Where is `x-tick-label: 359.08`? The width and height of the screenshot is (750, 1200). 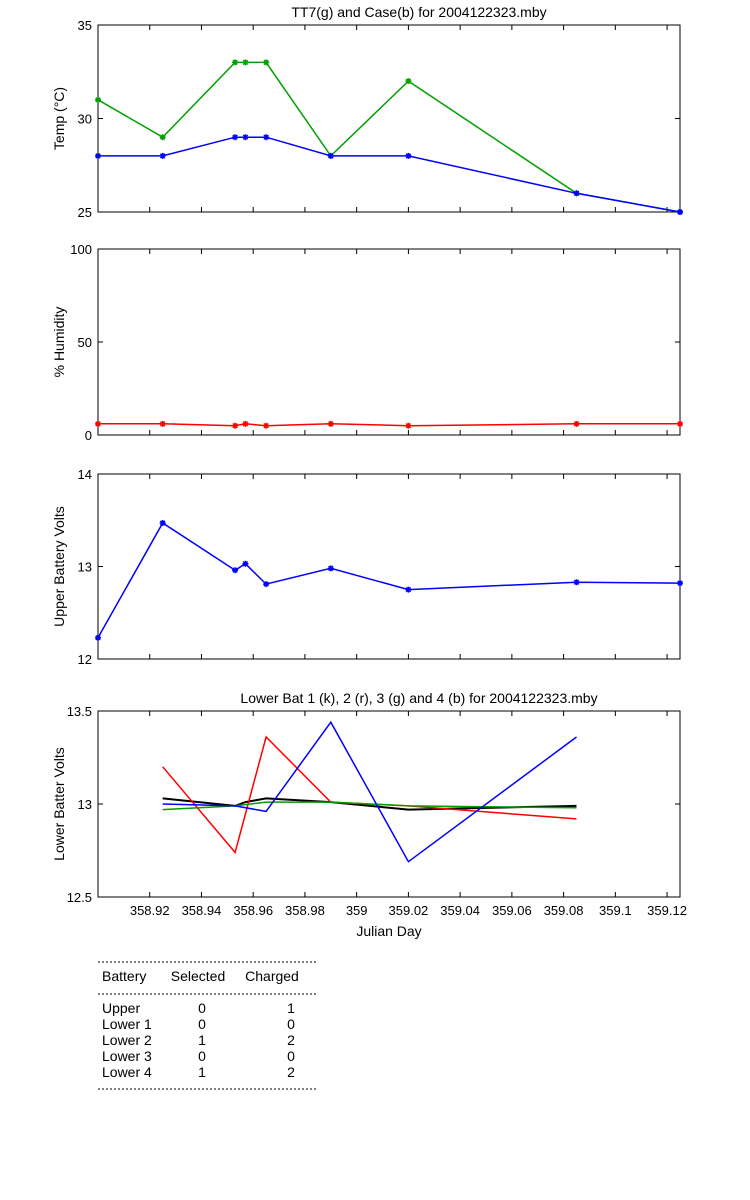 x-tick-label: 359.08 is located at coordinates (564, 910).